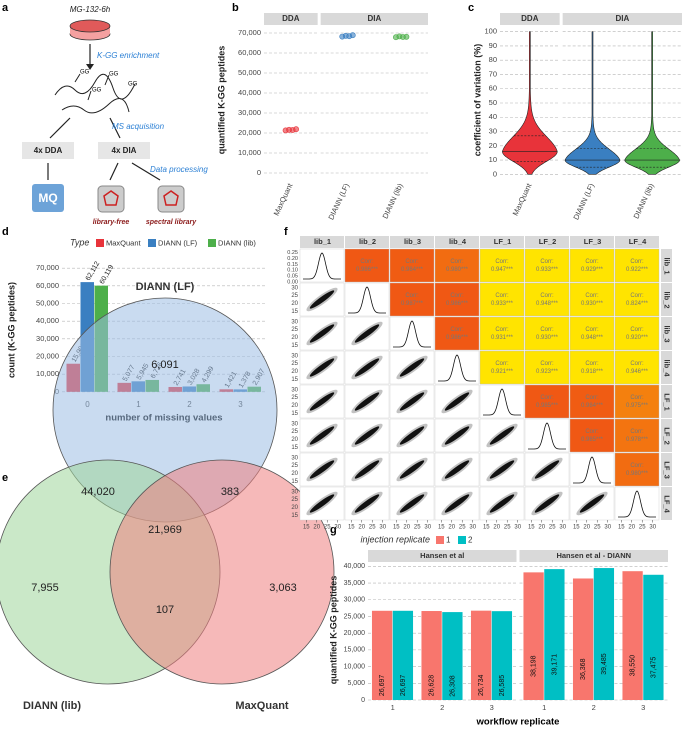 The width and height of the screenshot is (685, 734). Describe the element at coordinates (5, 8) in the screenshot. I see `panel-label: a` at that location.